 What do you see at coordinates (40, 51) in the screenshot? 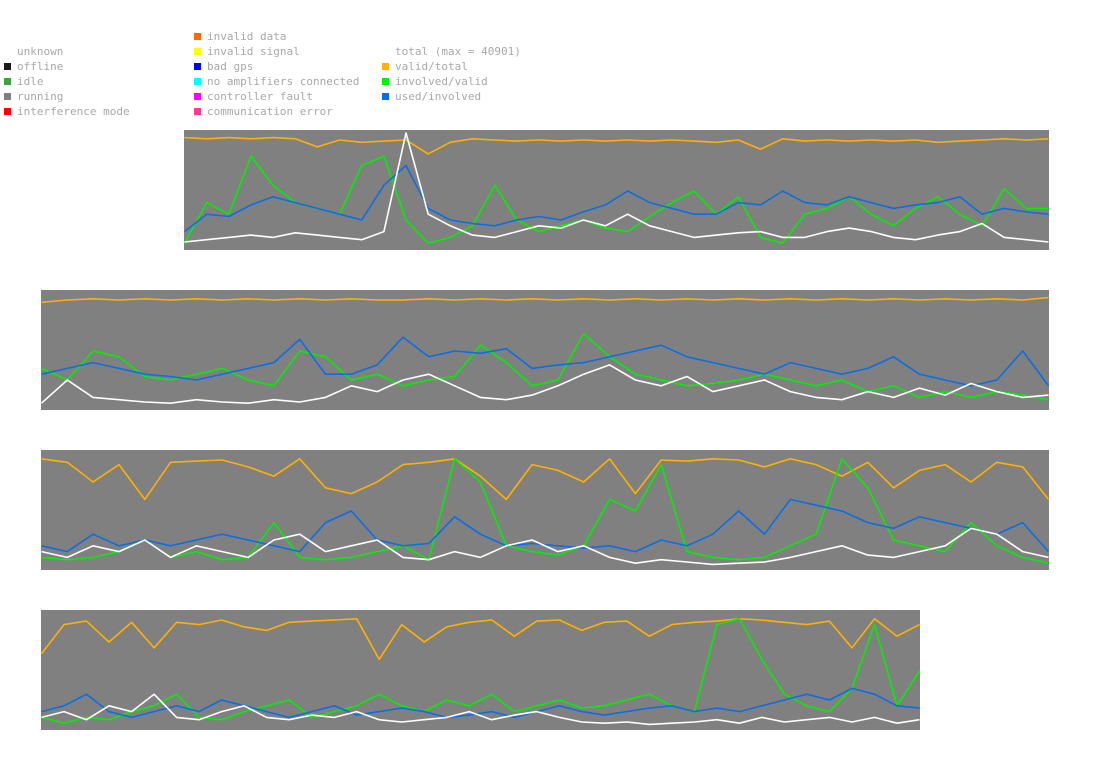
I see `legend-label: unknown` at bounding box center [40, 51].